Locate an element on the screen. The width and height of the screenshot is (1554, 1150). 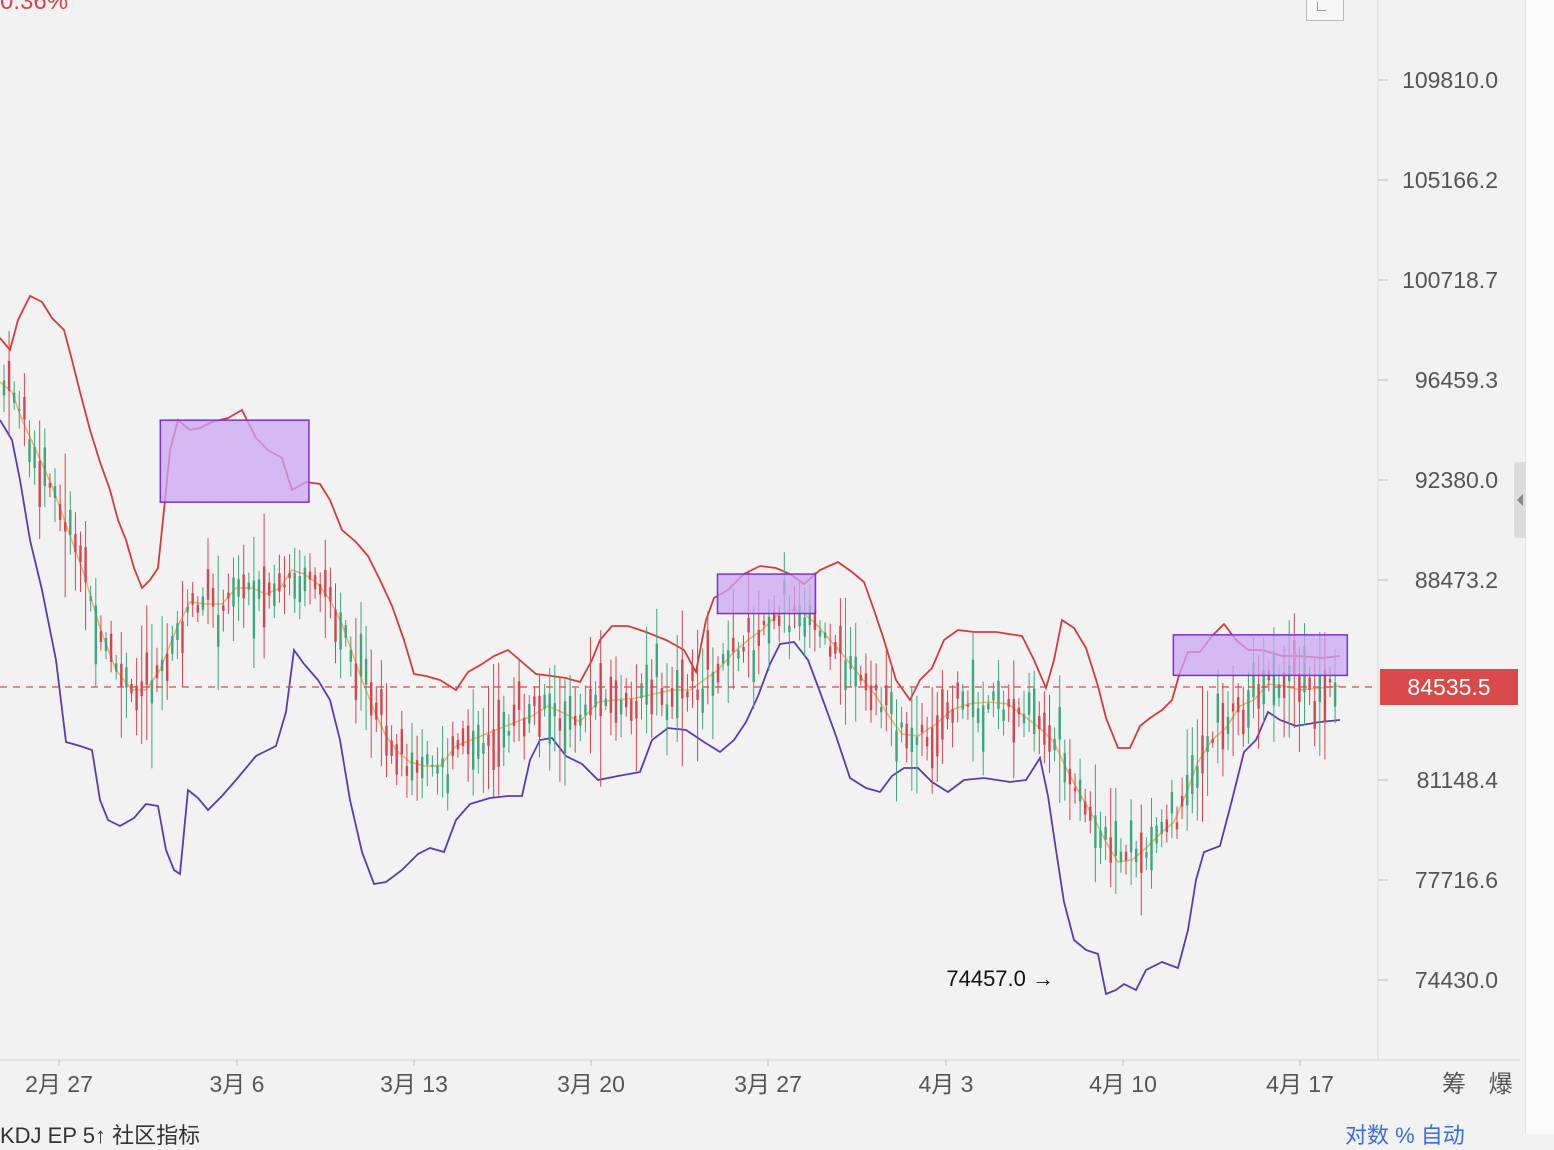
x-tick-label: 3月 6 is located at coordinates (237, 1084).